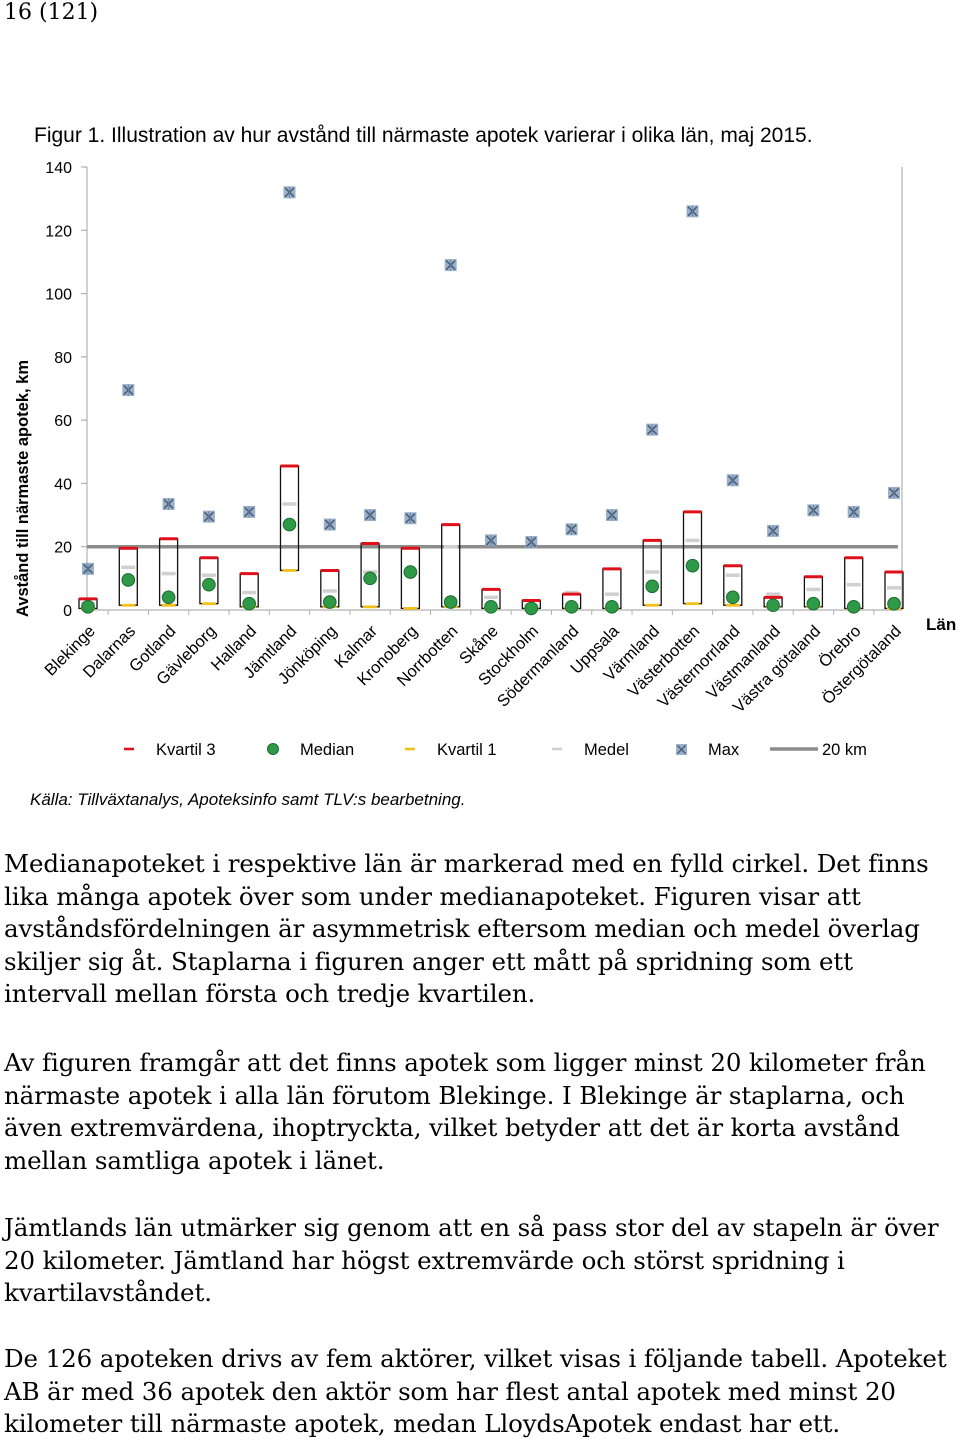 This screenshot has height=1441, width=960. I want to click on legend-label: Kvartil 3, so click(186, 750).